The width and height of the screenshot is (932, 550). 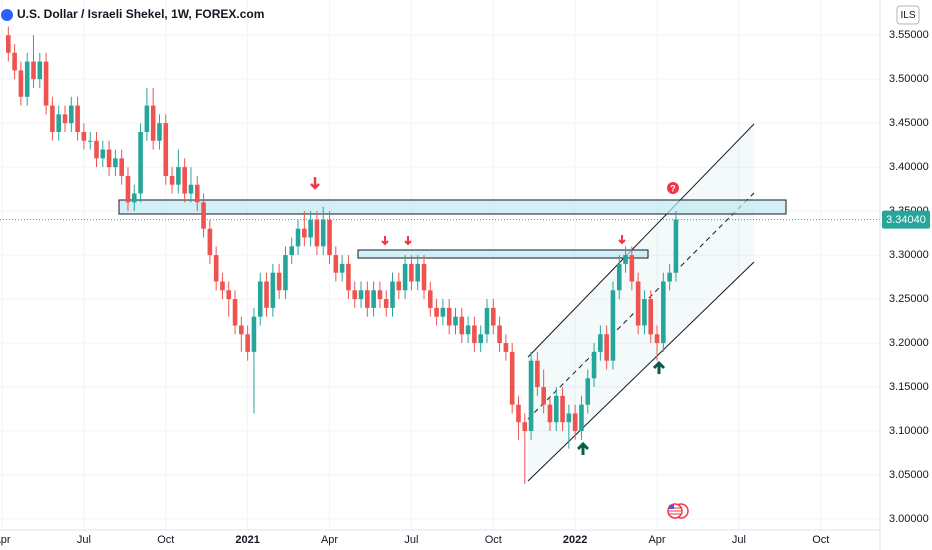 What do you see at coordinates (621, 407) in the screenshot?
I see `up-arrows` at bounding box center [621, 407].